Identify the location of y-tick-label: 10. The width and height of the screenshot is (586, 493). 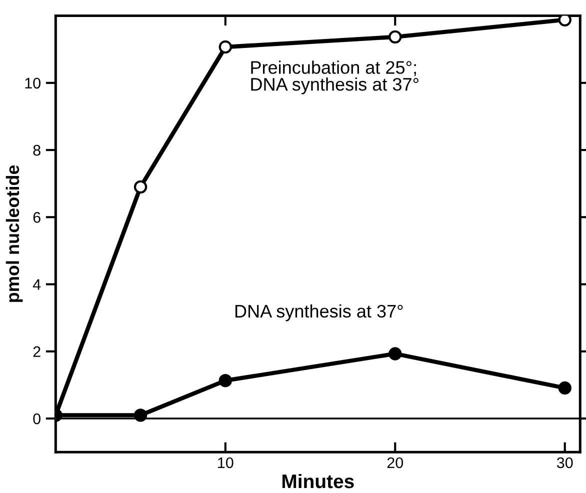
(32, 83).